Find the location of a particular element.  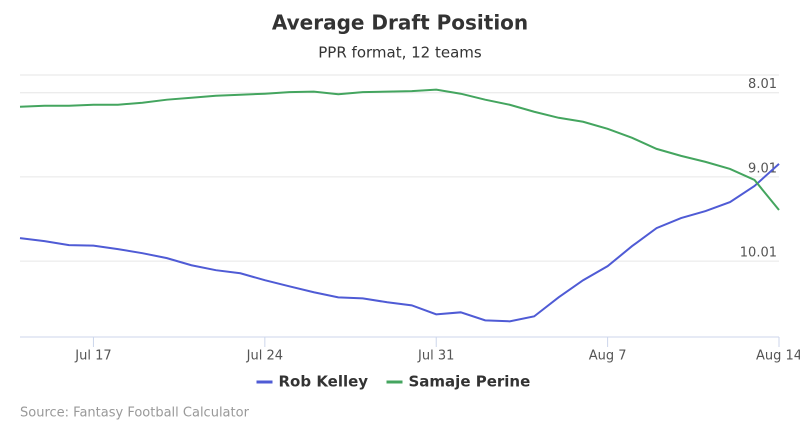

x-tick-label: Jul 24 is located at coordinates (264, 356).